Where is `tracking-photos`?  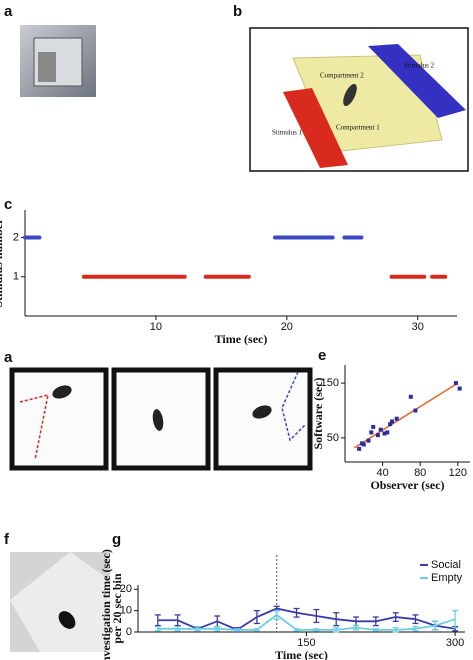 tracking-photos is located at coordinates (161, 419).